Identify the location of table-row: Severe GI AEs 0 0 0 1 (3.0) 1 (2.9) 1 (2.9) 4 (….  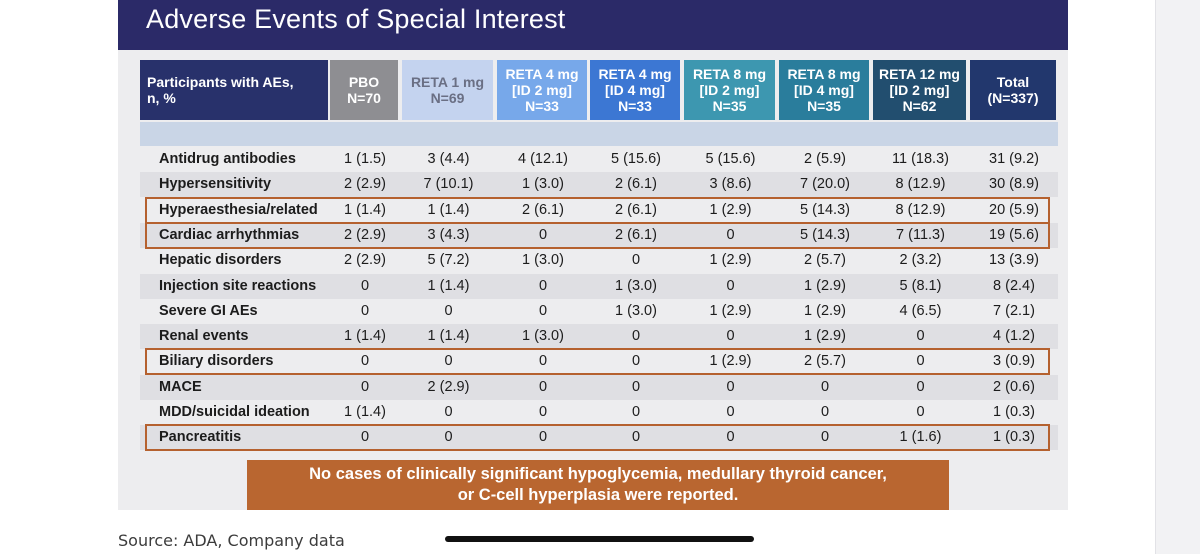
(599, 311).